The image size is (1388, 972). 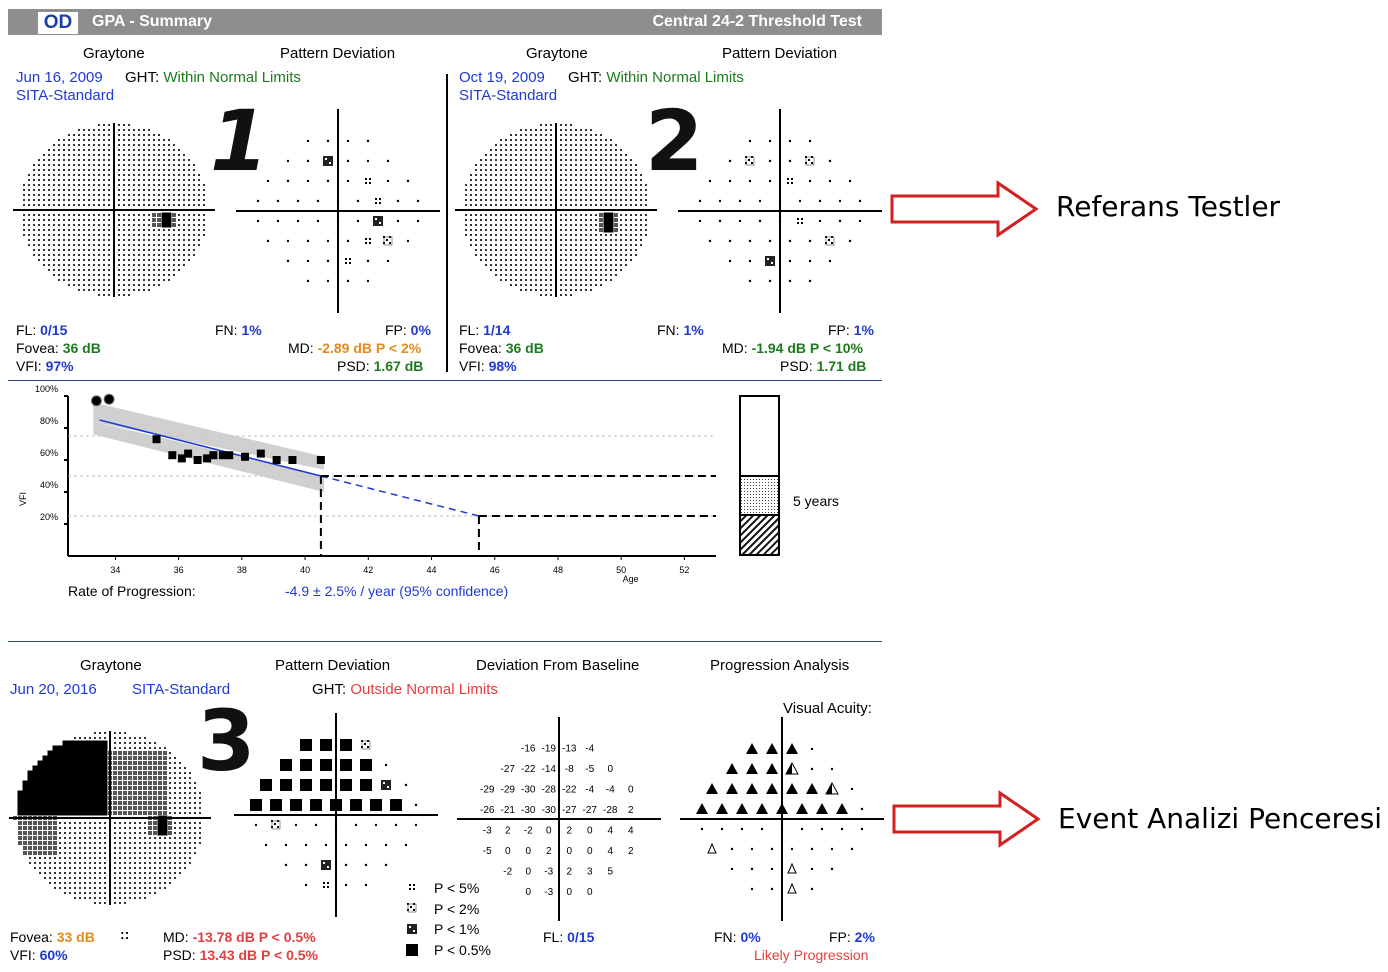 I want to click on x-tick-label: 42, so click(x=368, y=570).